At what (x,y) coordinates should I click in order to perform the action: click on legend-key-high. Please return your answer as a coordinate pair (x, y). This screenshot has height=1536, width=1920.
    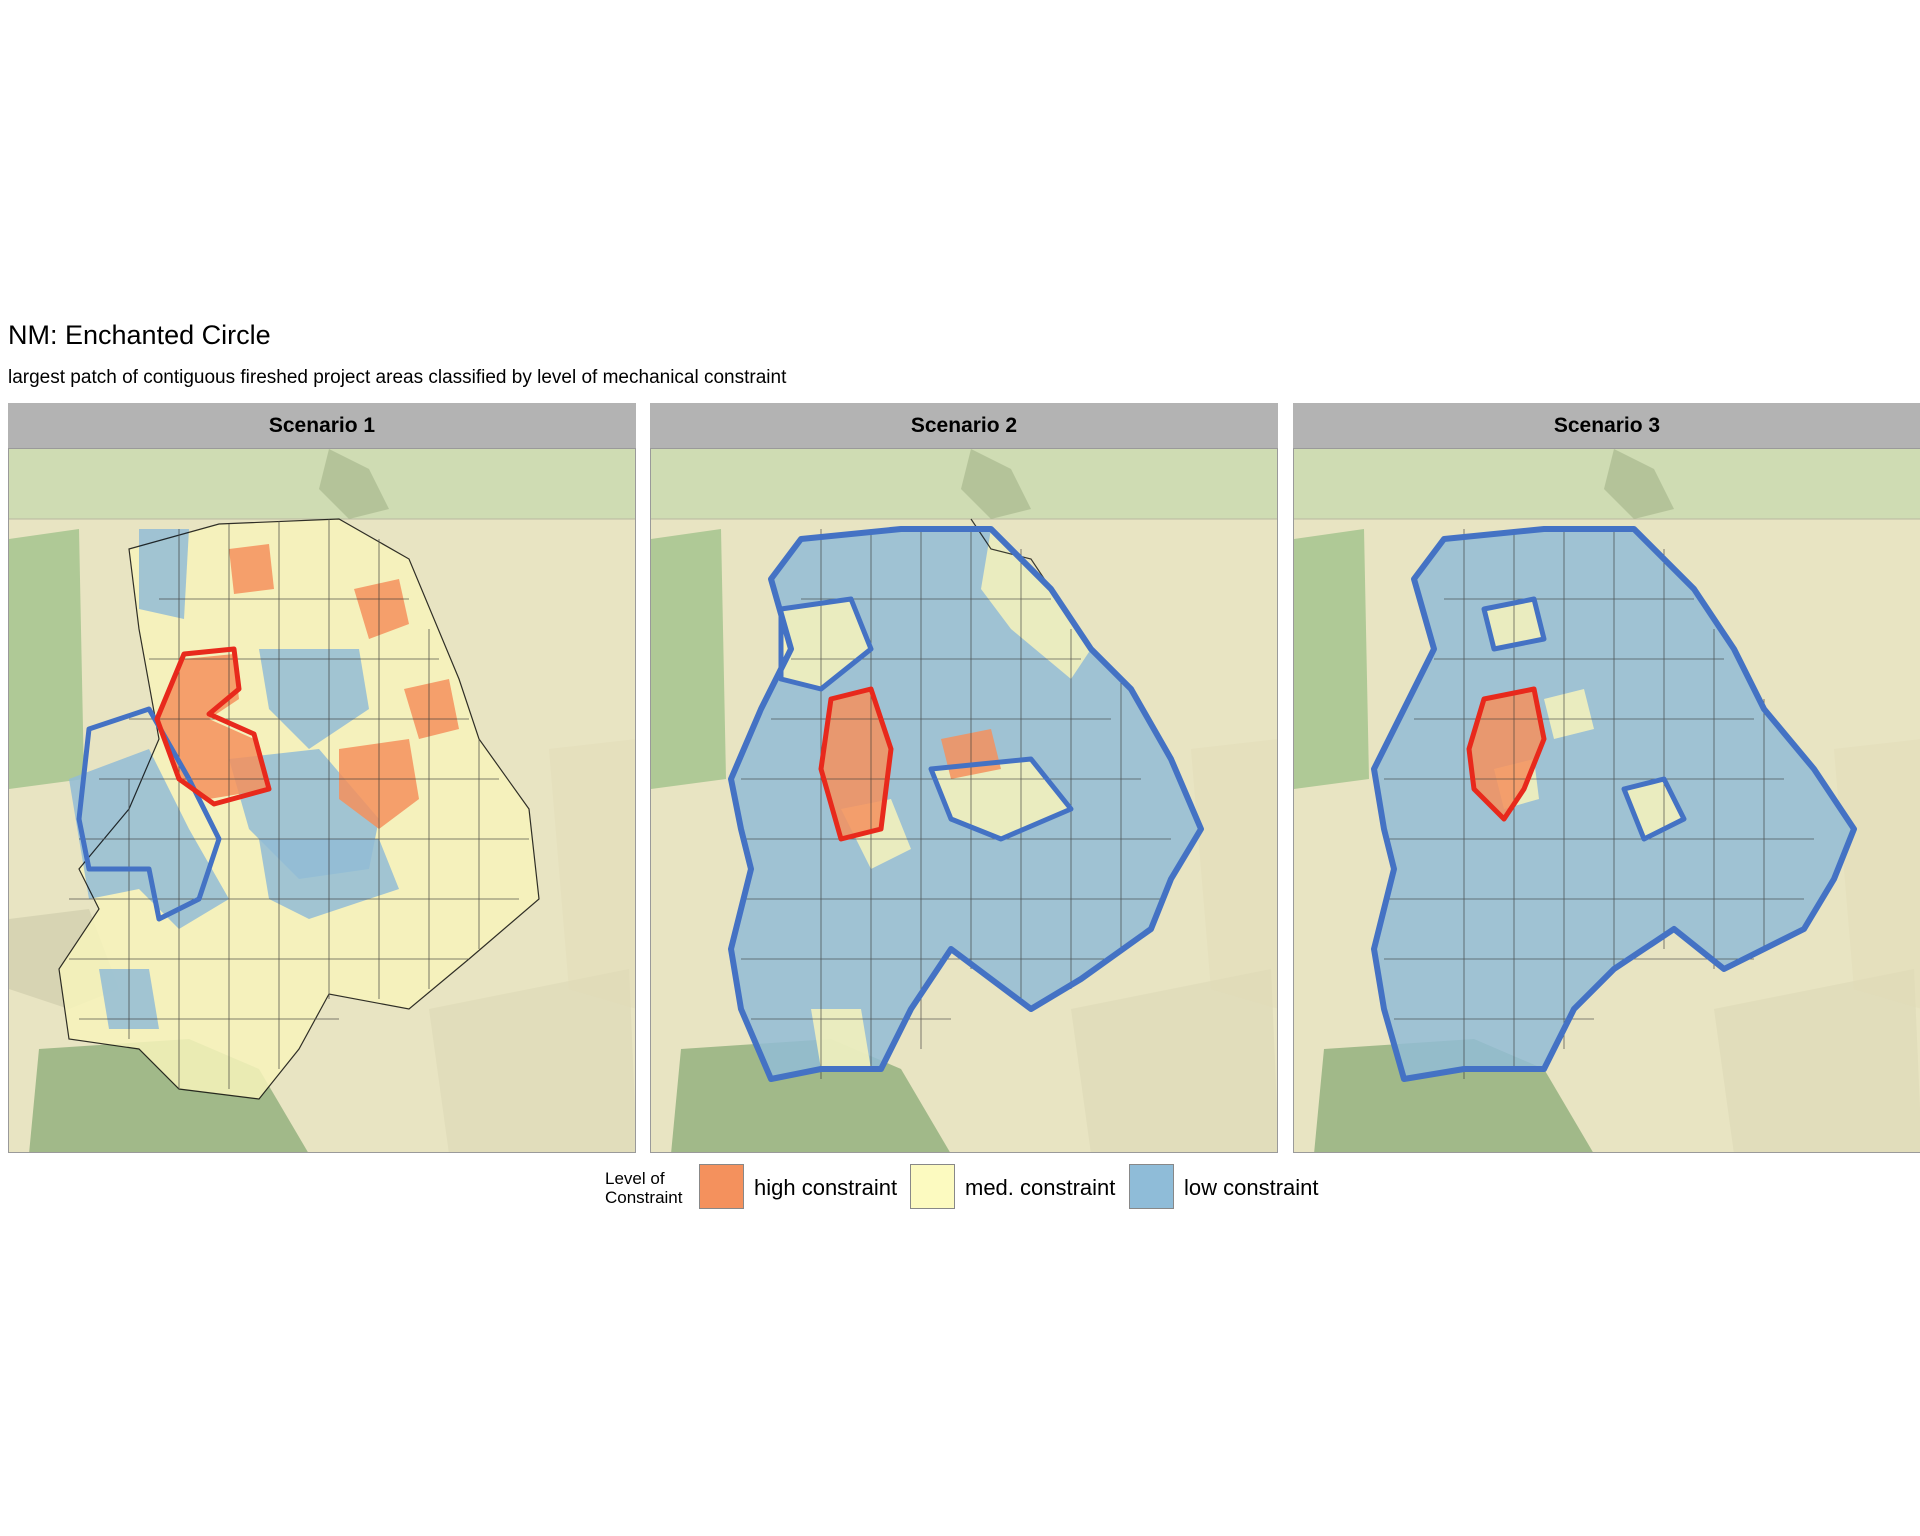
    Looking at the image, I should click on (721, 1186).